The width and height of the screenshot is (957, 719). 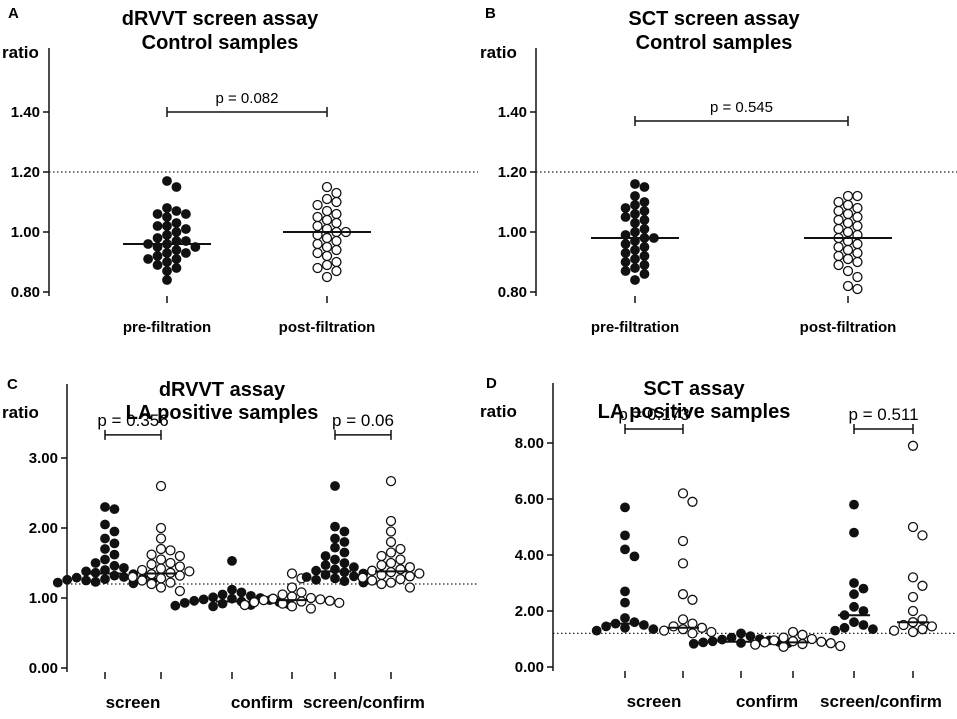 I want to click on p-value-label: p = 0.173, so click(x=653, y=414).